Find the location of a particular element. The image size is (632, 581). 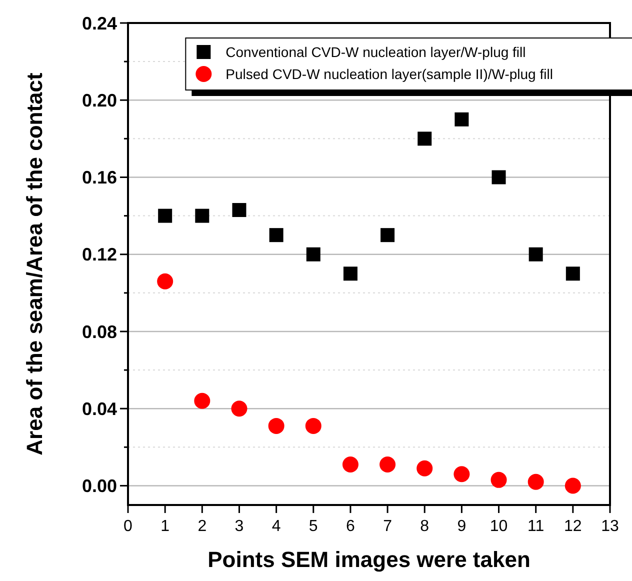

y-axis-title: Area of the seam/Area of the contact is located at coordinates (34, 264).